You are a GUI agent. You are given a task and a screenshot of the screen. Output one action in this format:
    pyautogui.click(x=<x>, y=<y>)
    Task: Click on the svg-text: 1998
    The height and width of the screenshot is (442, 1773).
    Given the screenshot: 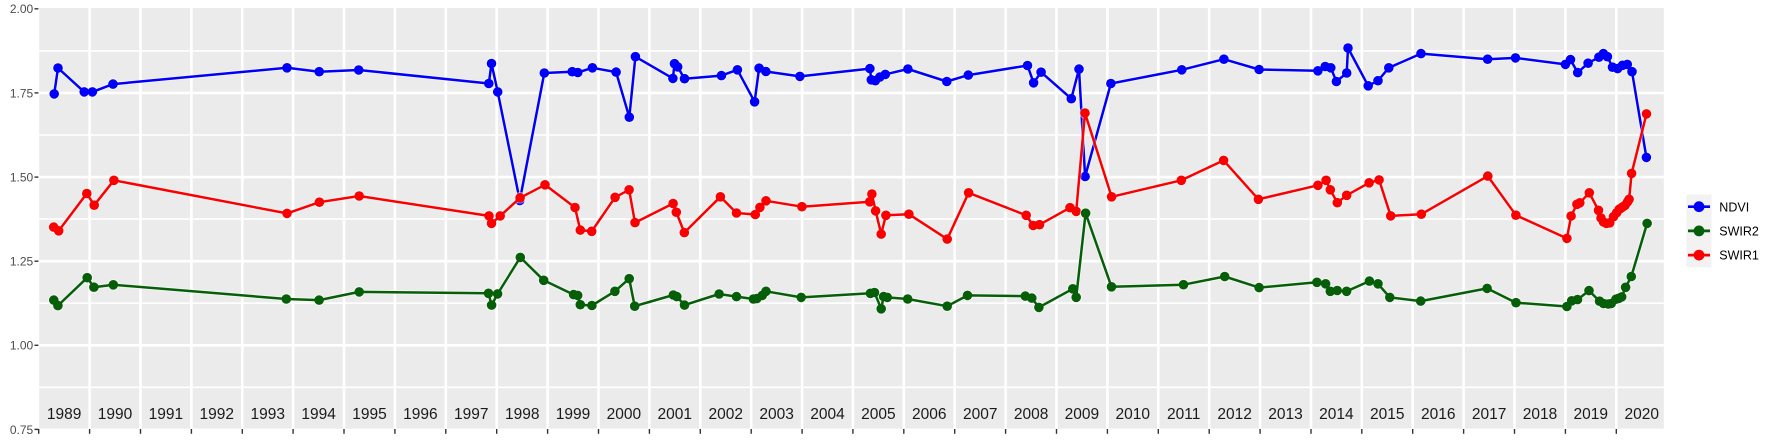 What is the action you would take?
    pyautogui.click(x=522, y=414)
    